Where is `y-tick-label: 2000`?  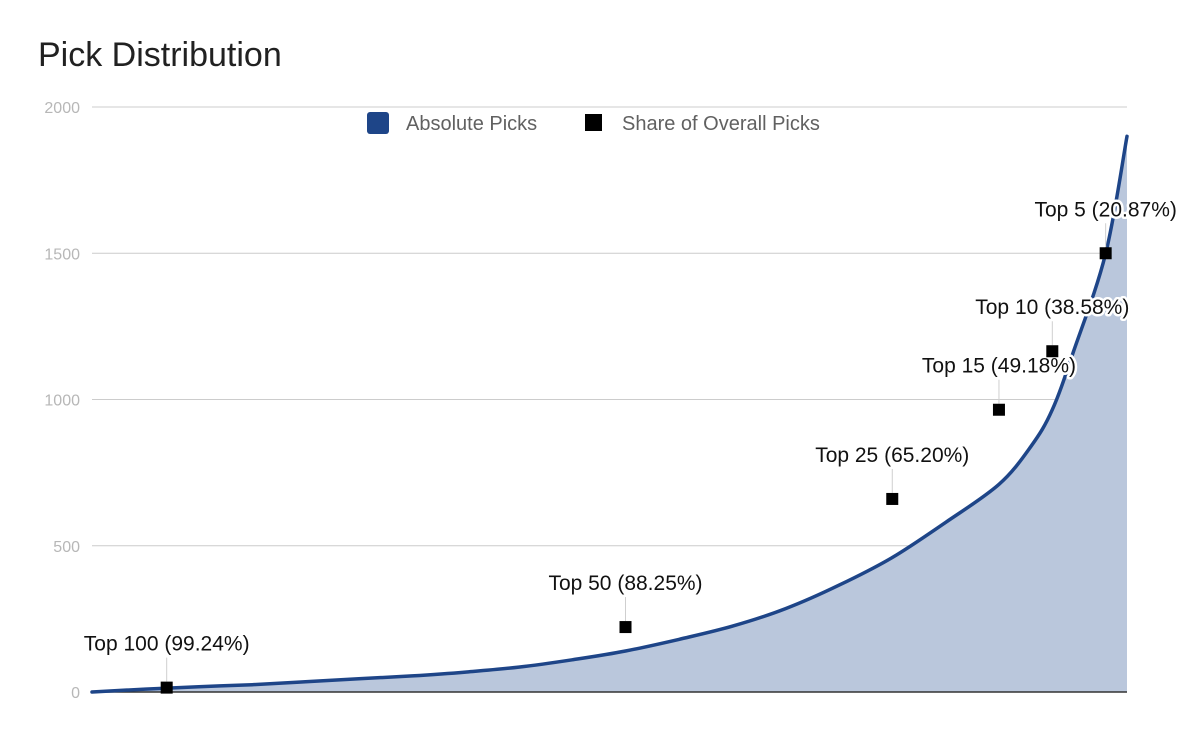
y-tick-label: 2000 is located at coordinates (62, 108).